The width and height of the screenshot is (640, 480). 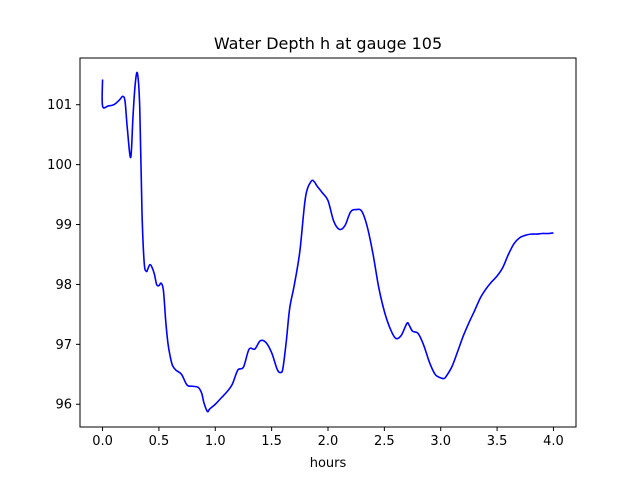 I want to click on x-tick-label: 0.0, so click(x=102, y=441).